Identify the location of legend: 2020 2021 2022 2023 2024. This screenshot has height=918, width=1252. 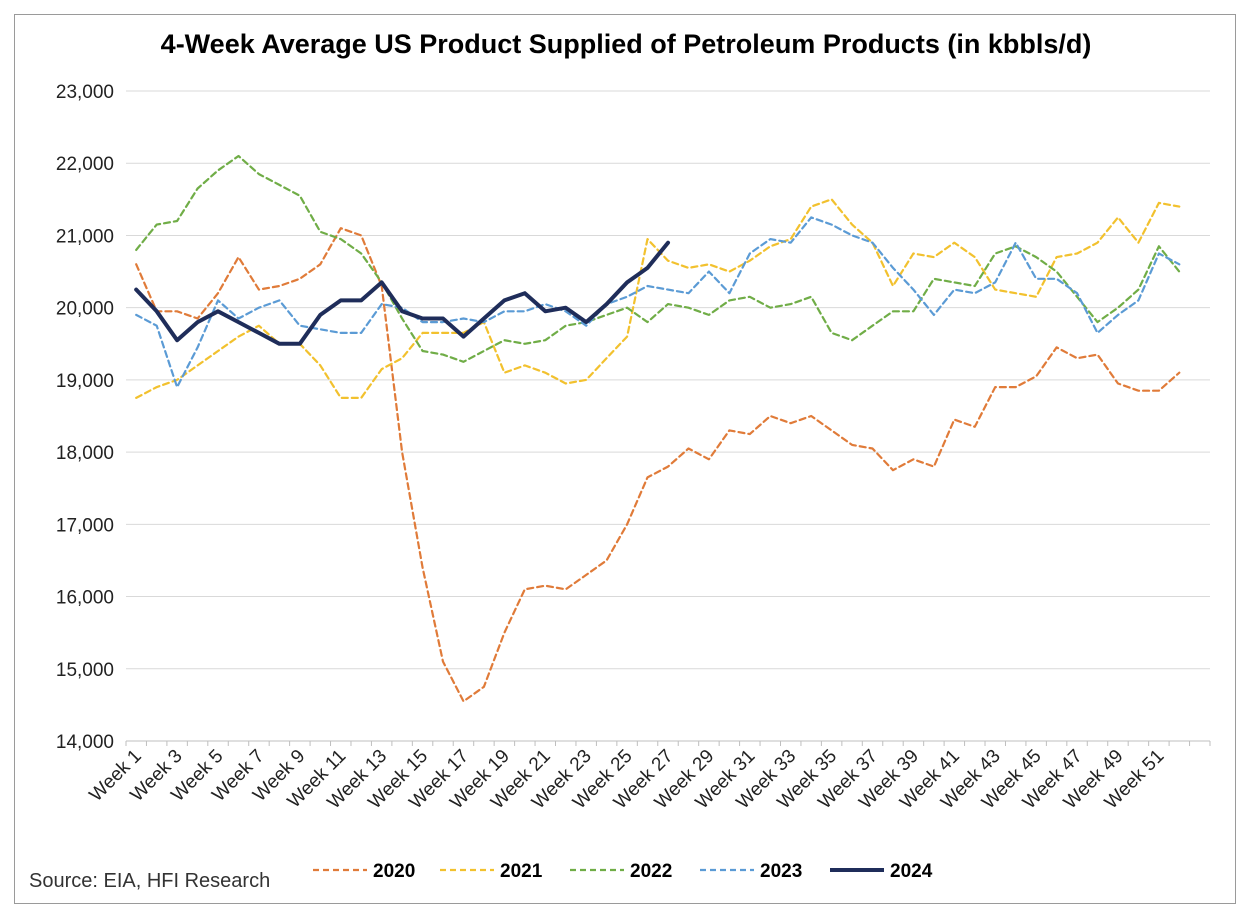
(623, 871).